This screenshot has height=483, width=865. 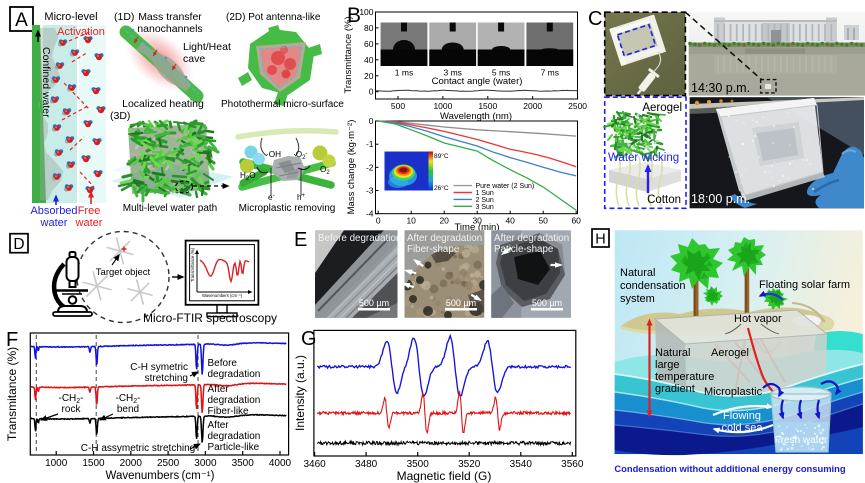 What do you see at coordinates (521, 464) in the screenshot?
I see `svg-text: 3540` at bounding box center [521, 464].